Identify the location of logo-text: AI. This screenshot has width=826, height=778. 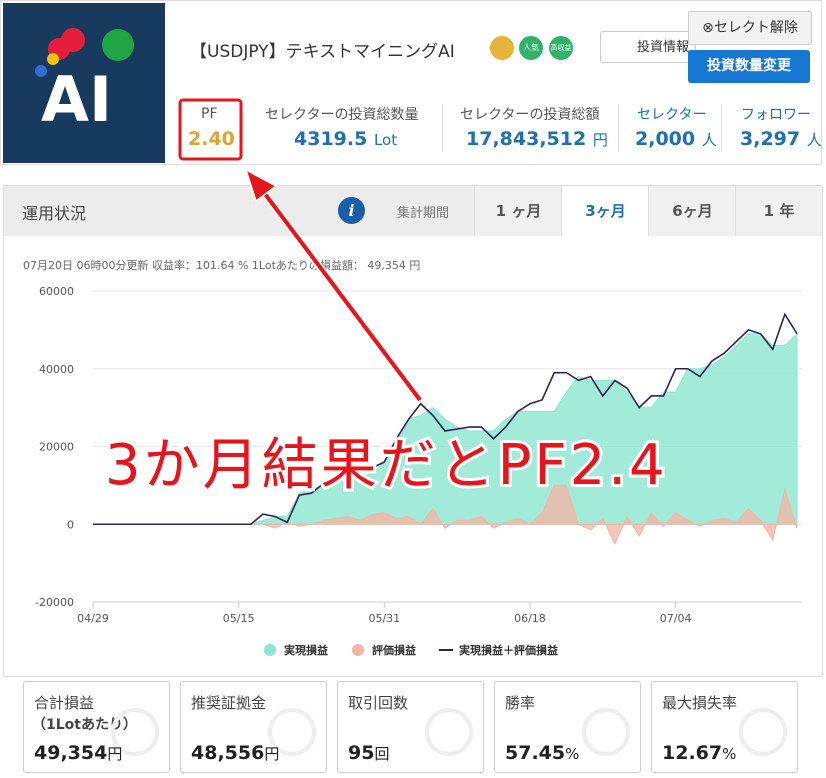
(77, 99).